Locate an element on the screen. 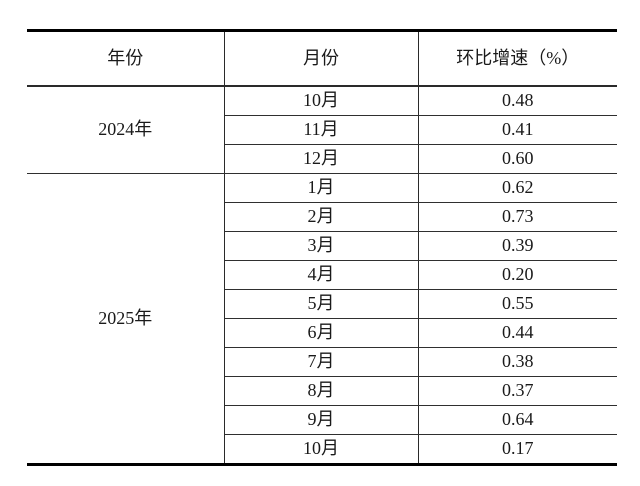 This screenshot has height=486, width=640. table-row: 8月 0.37 is located at coordinates (322, 391).